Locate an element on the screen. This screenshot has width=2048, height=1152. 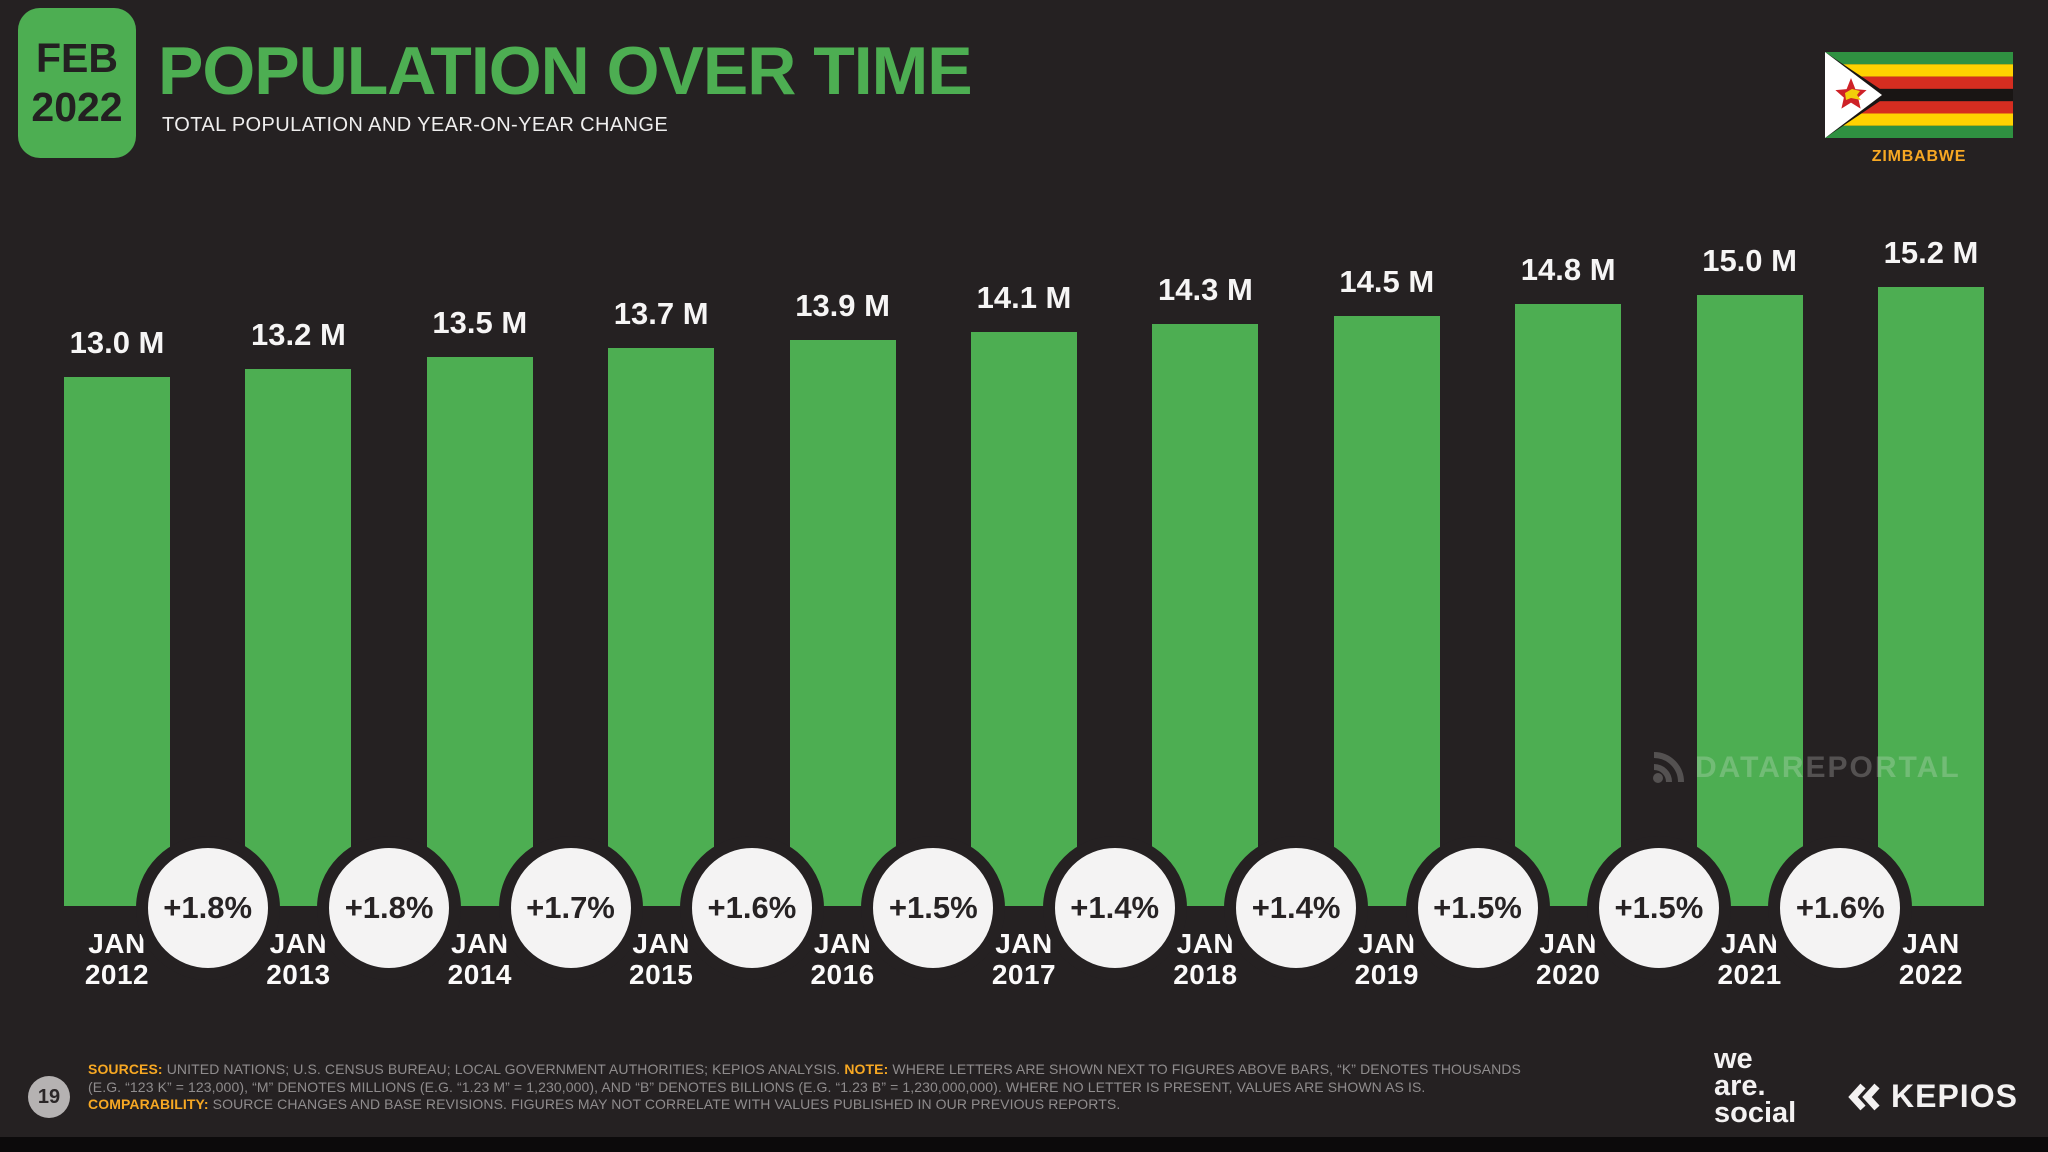
zimbabwe-flag-icon is located at coordinates (1919, 95).